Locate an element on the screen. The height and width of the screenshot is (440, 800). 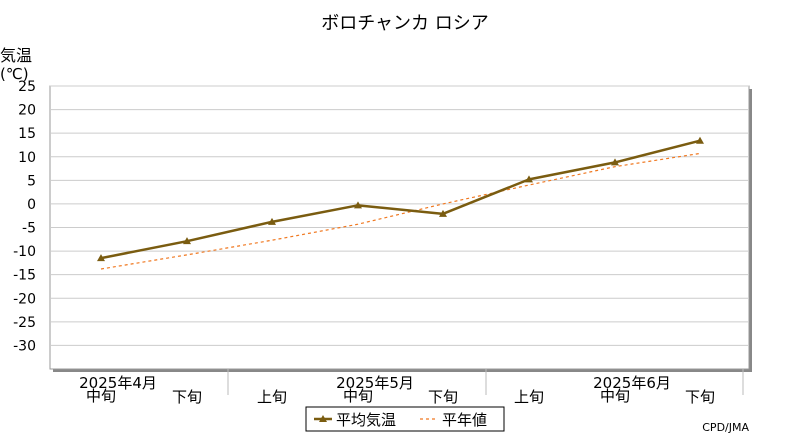
x-axis-ticks: 中旬 下旬 上旬 中旬 下旬 上旬 中旬 下旬 2025年4月 2025年5月 2025年6月 is located at coordinates (397, 390).